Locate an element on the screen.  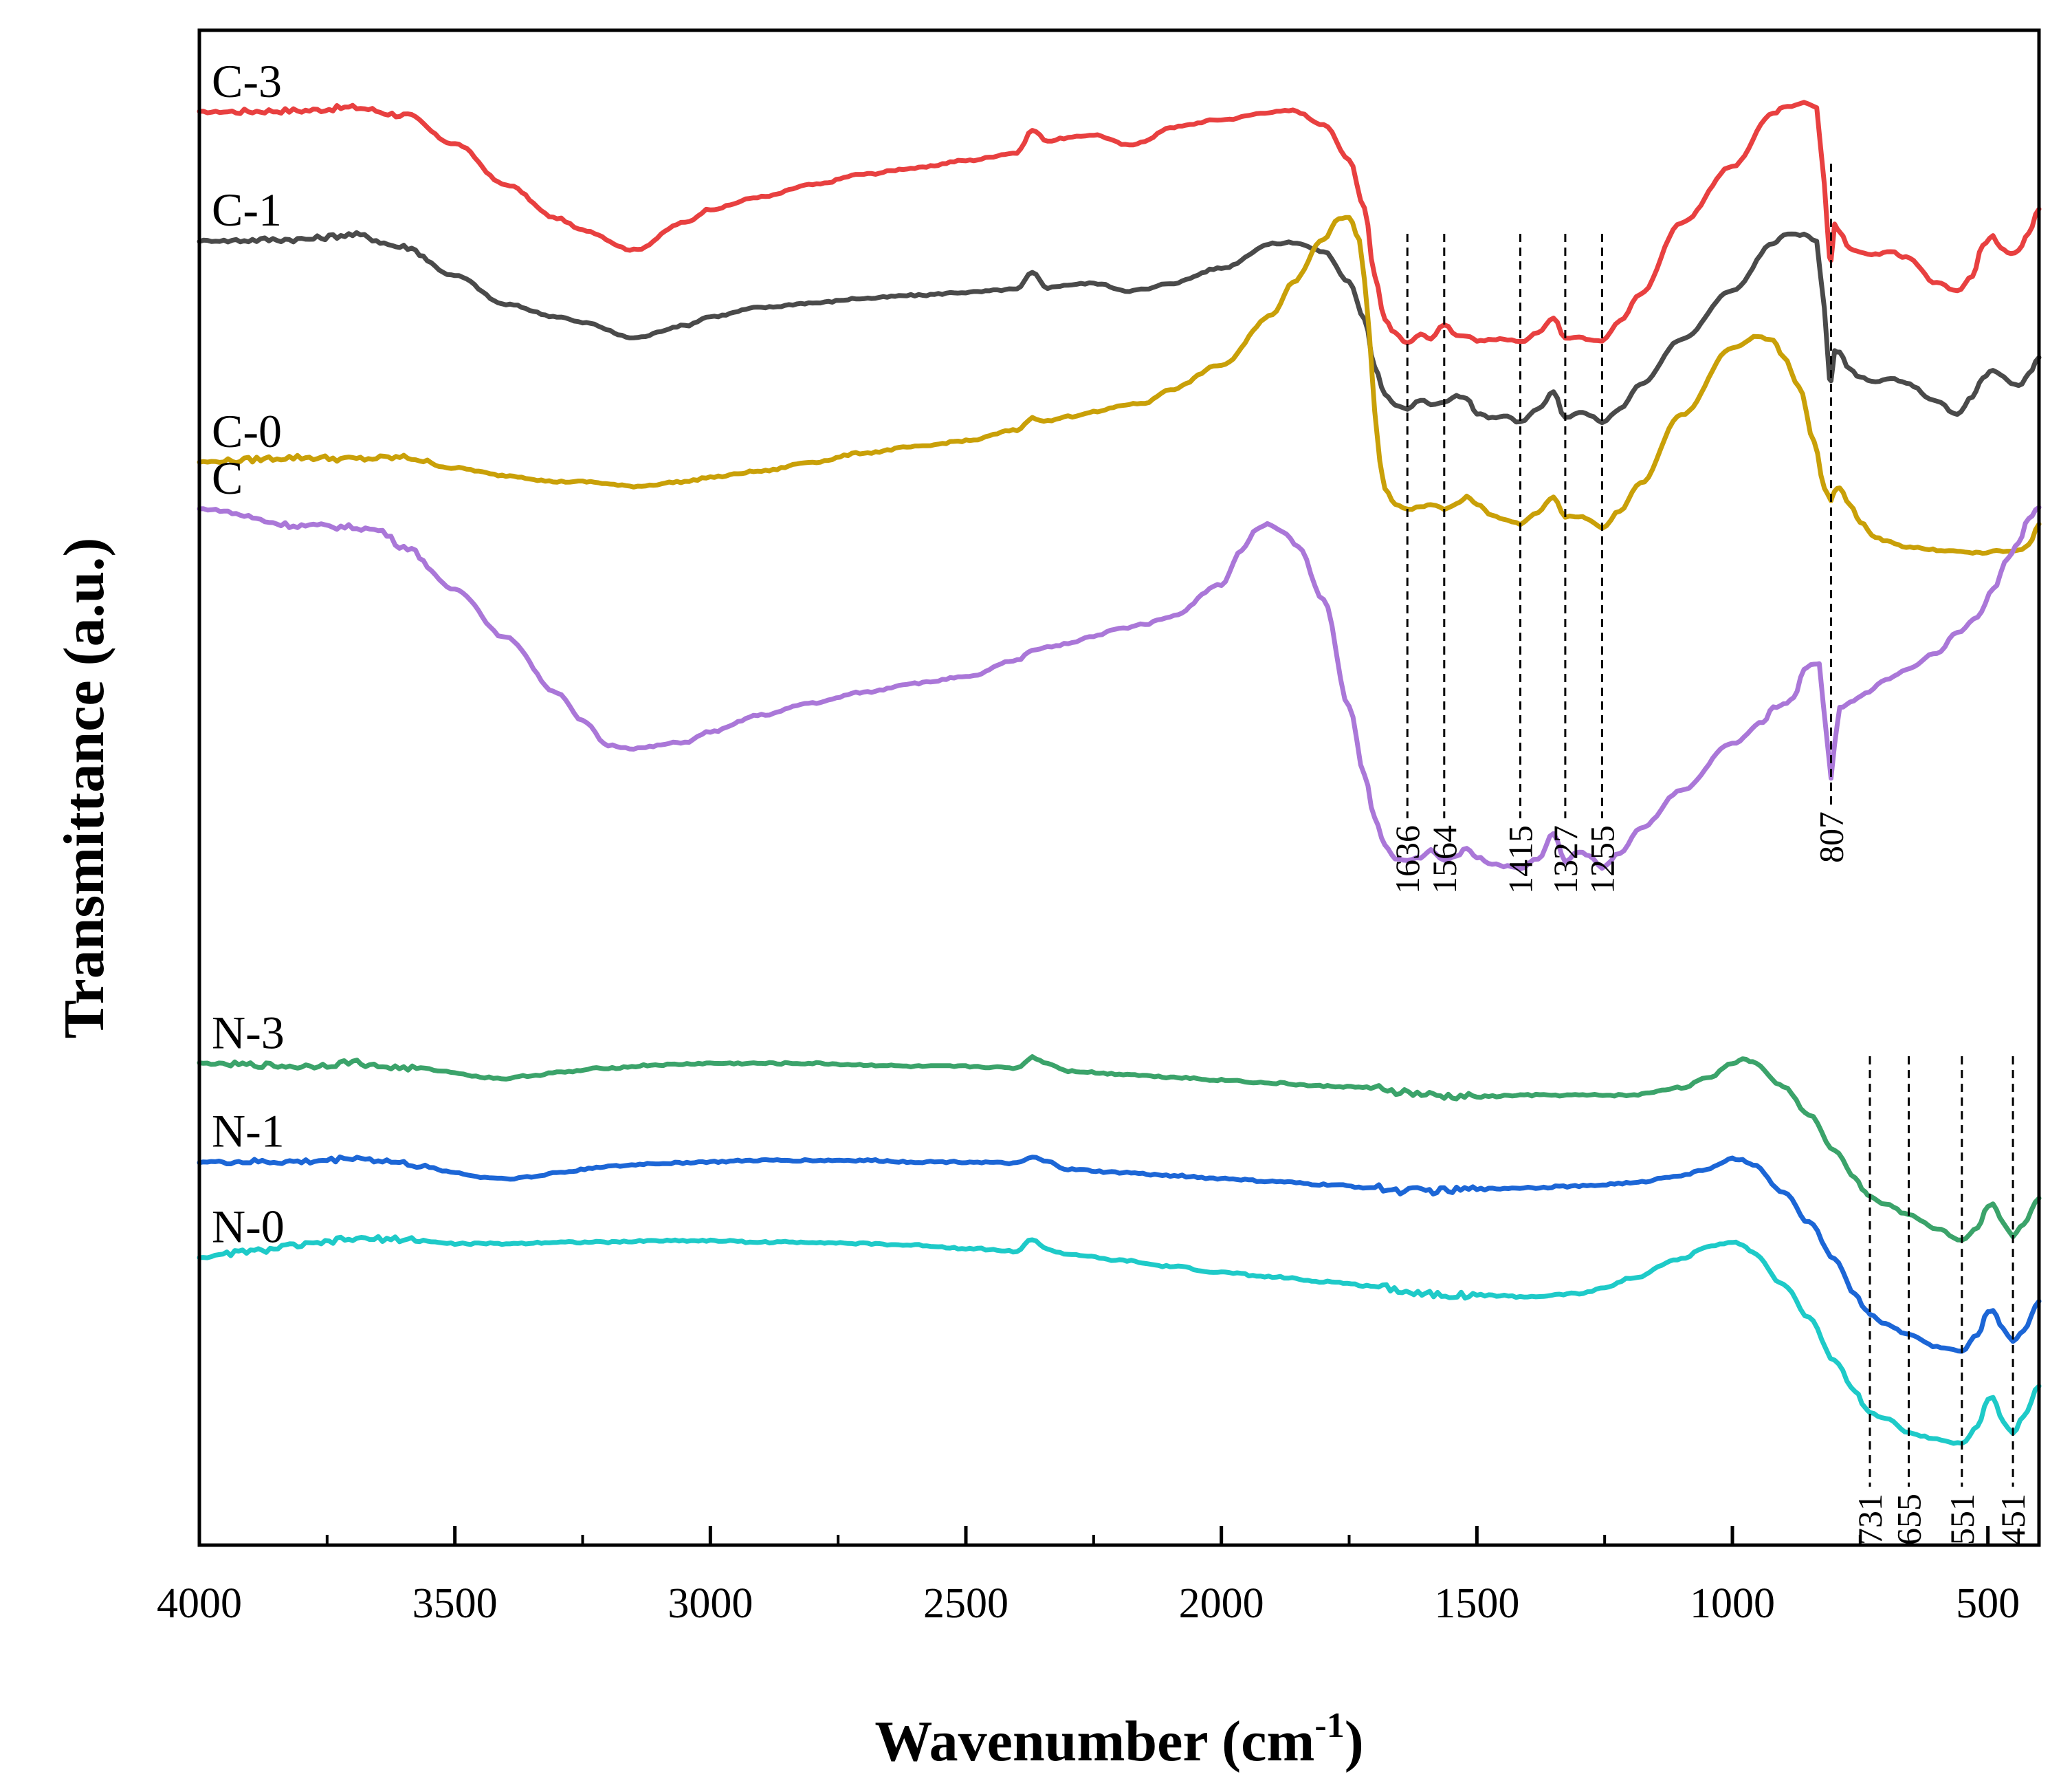
series-label-c-1: C-1 is located at coordinates (247, 210).